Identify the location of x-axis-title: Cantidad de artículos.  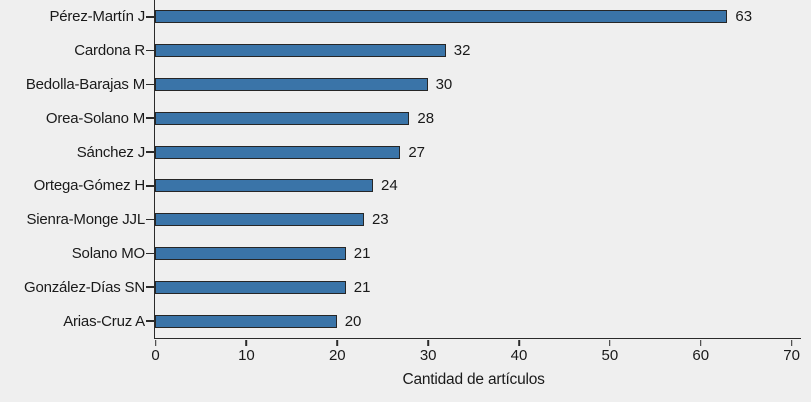
(473, 379).